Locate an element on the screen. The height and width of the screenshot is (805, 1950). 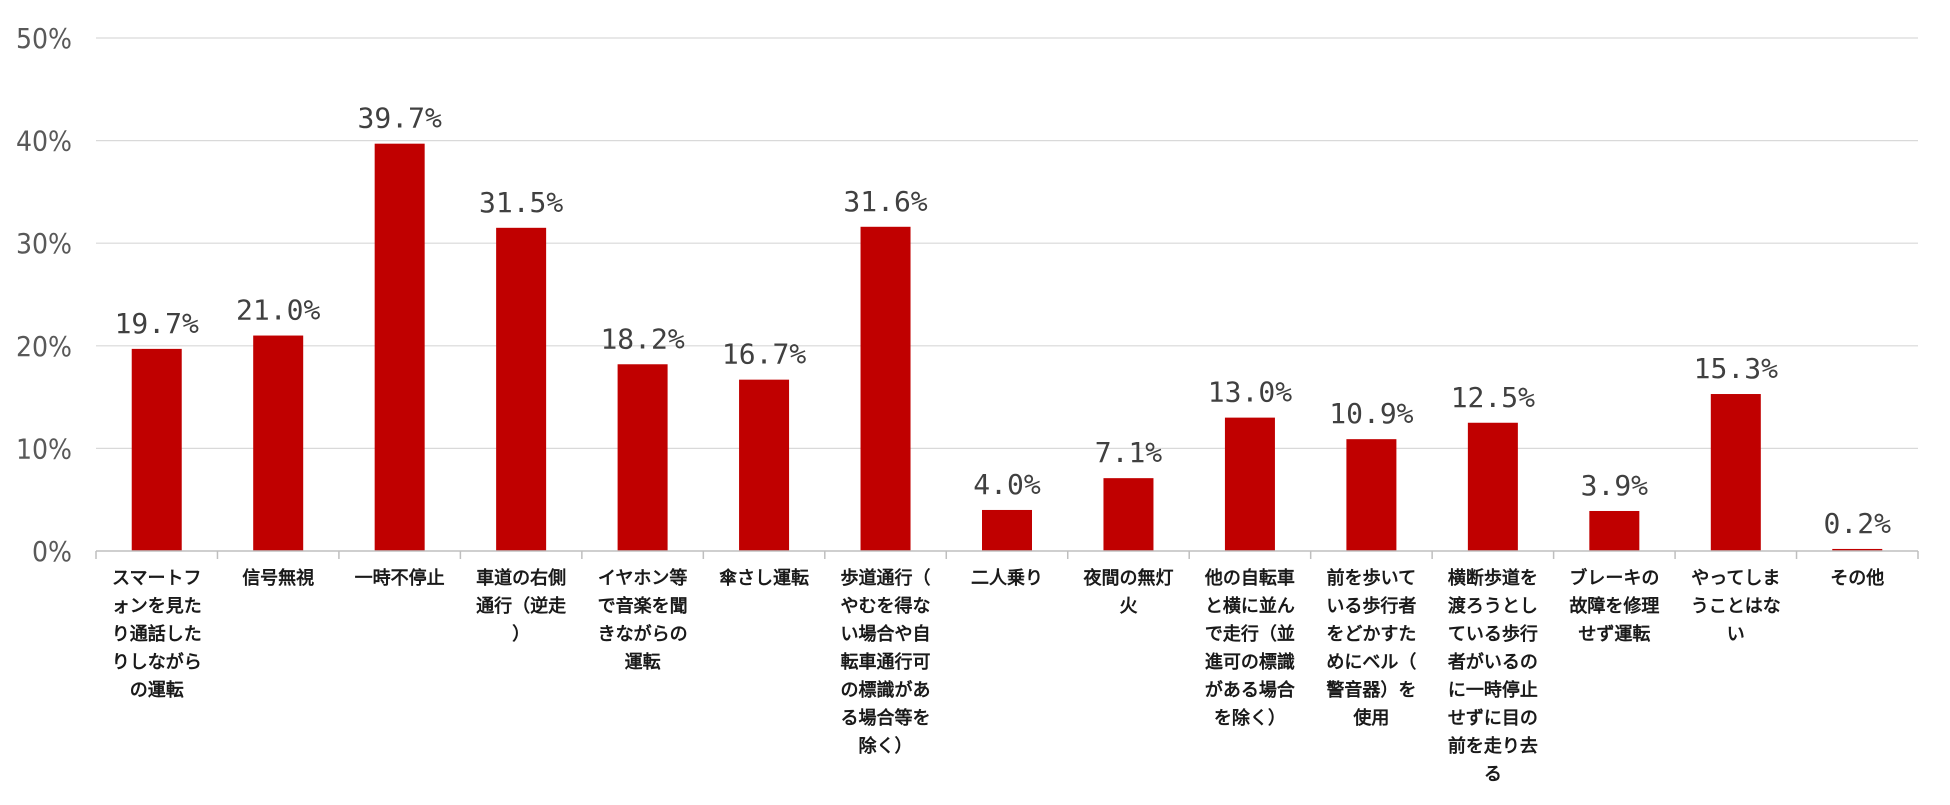
data-label: 18.2% is located at coordinates (642, 338).